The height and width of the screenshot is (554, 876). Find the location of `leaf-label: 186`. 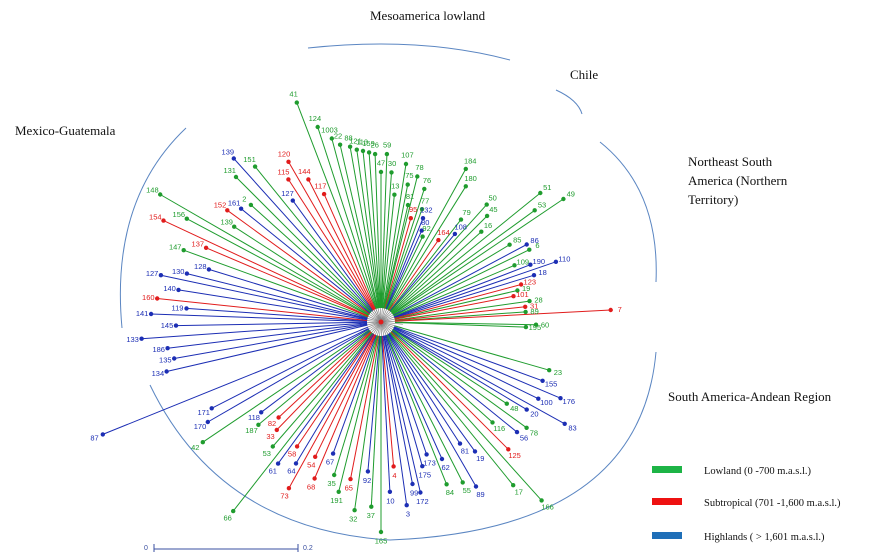

leaf-label: 186 is located at coordinates (158, 349).